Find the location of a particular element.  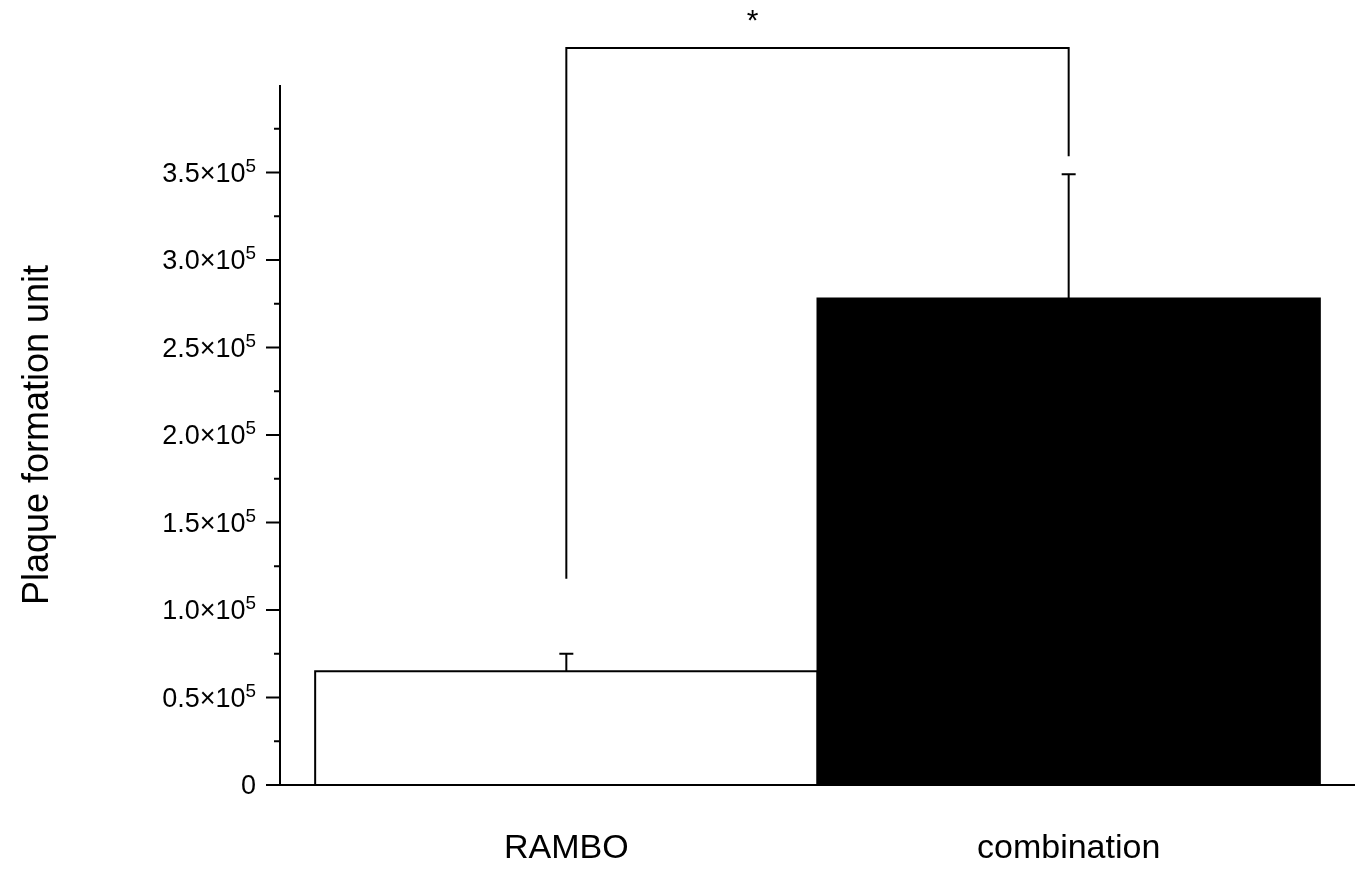

x-tick-label: RAMBO is located at coordinates (566, 846).